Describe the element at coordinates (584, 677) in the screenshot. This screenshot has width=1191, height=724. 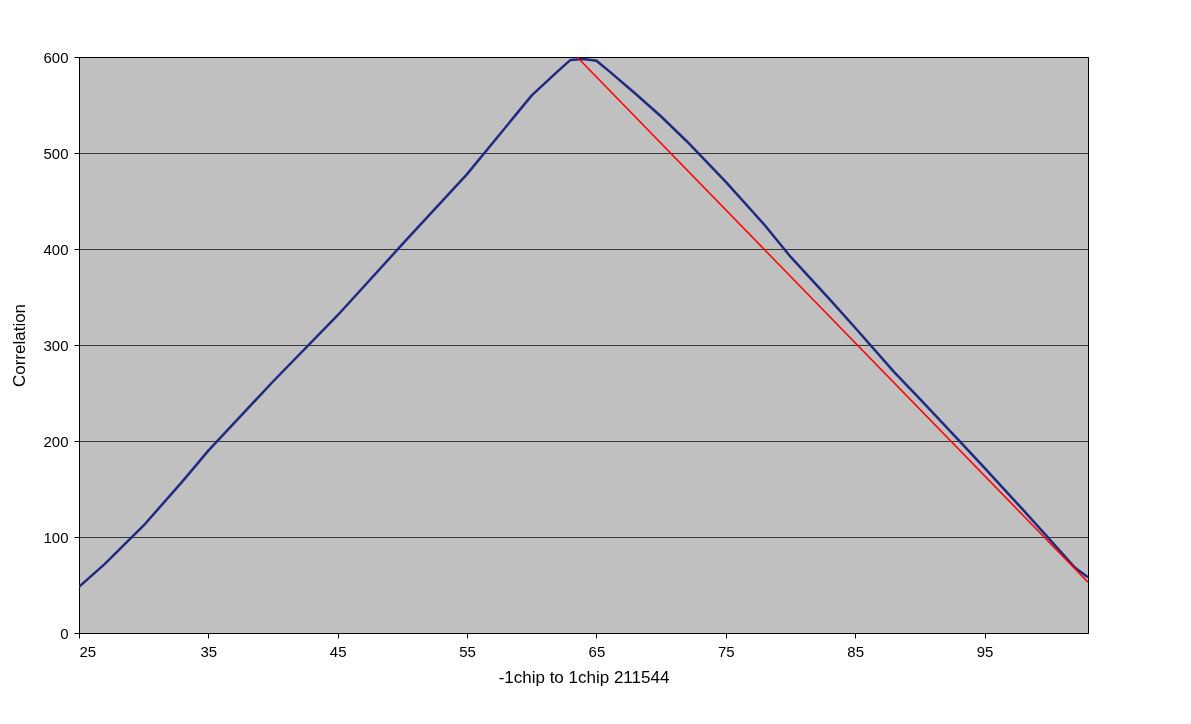
I see `x-axis-title: -1chip to 1chip 211544` at that location.